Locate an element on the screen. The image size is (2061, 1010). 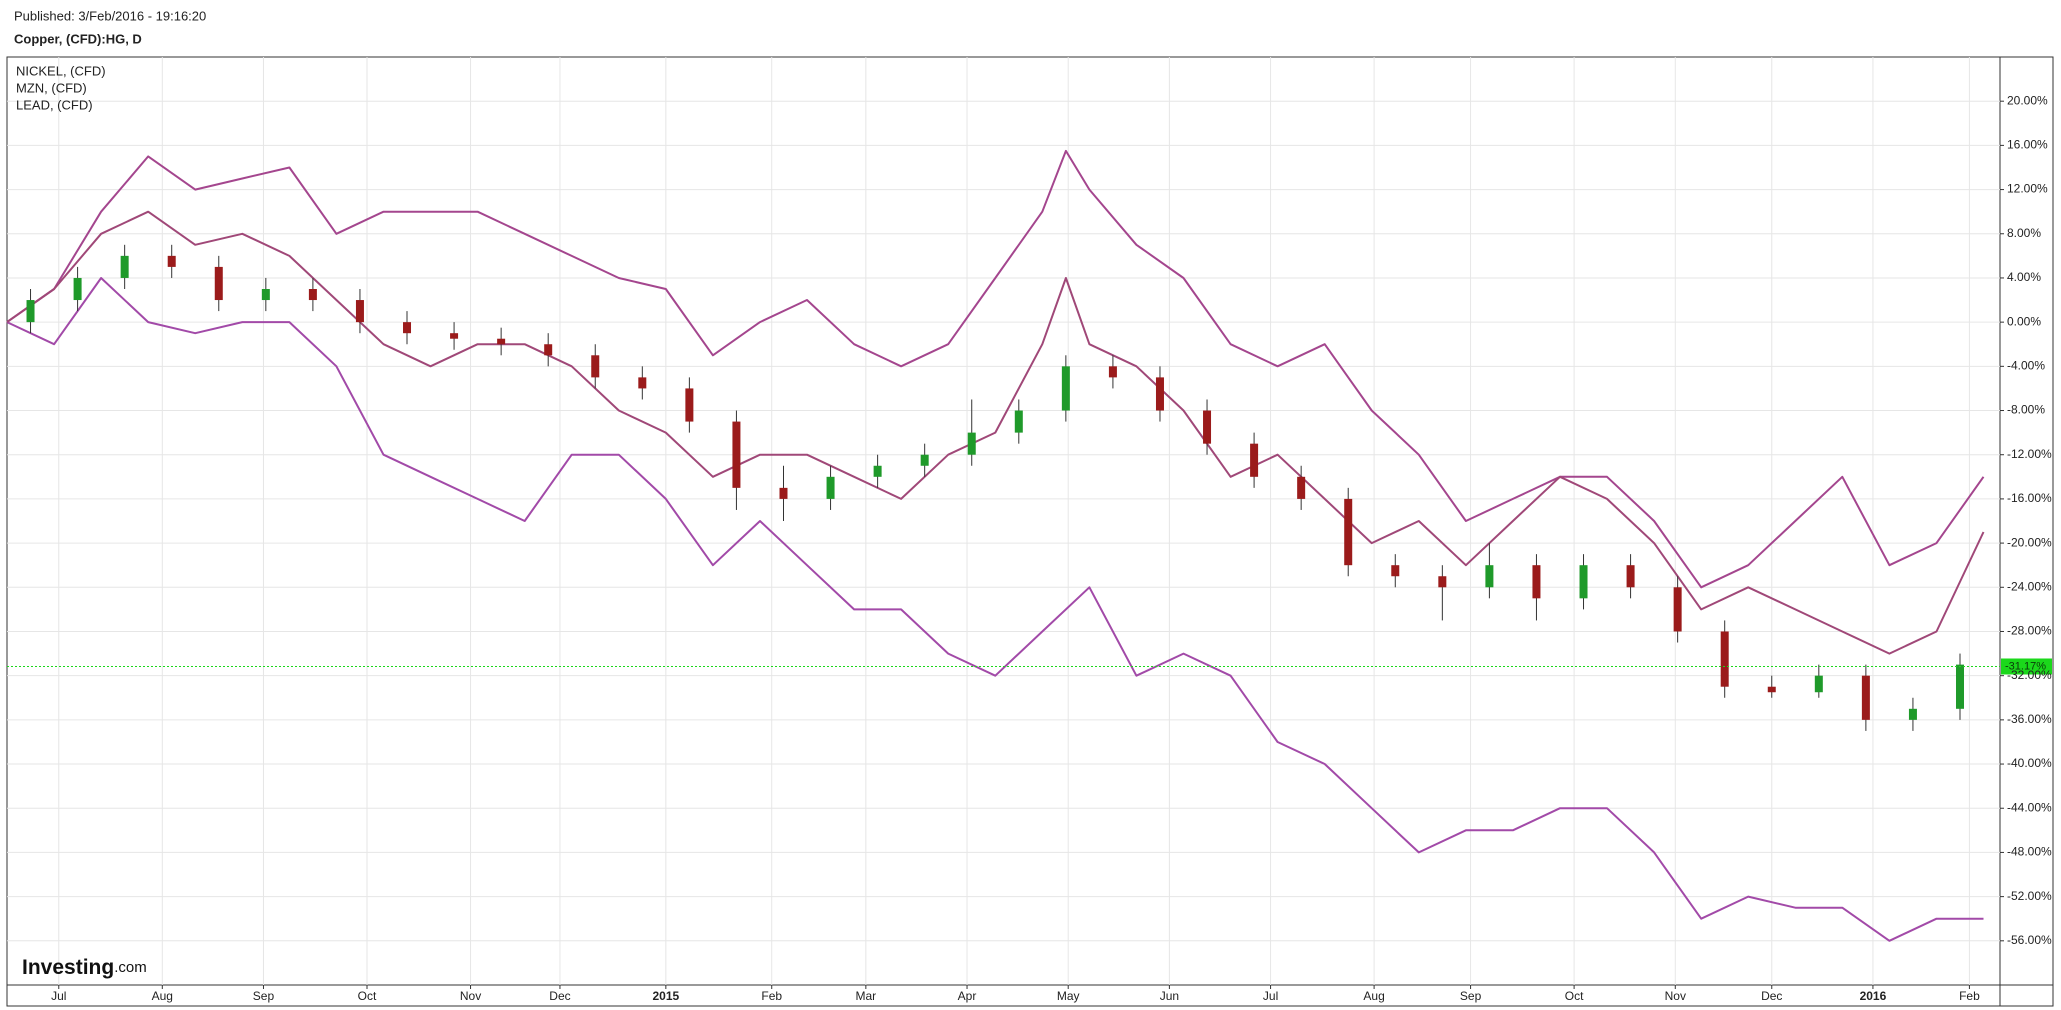
x-tick-label: Apr is located at coordinates (967, 996).